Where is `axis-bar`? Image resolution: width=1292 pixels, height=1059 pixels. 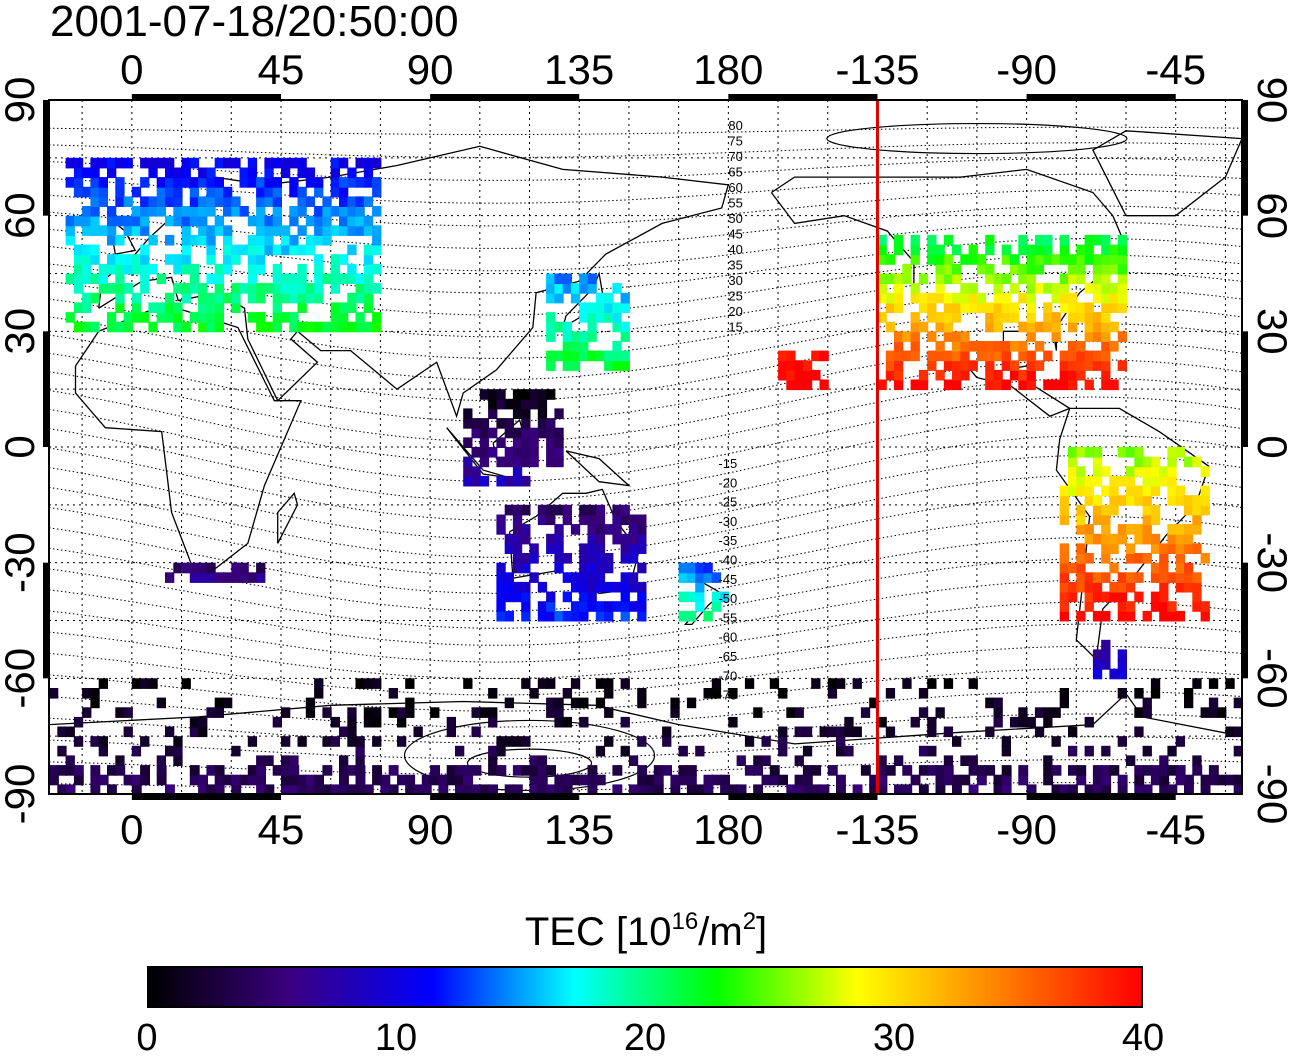
axis-bar is located at coordinates (206, 797).